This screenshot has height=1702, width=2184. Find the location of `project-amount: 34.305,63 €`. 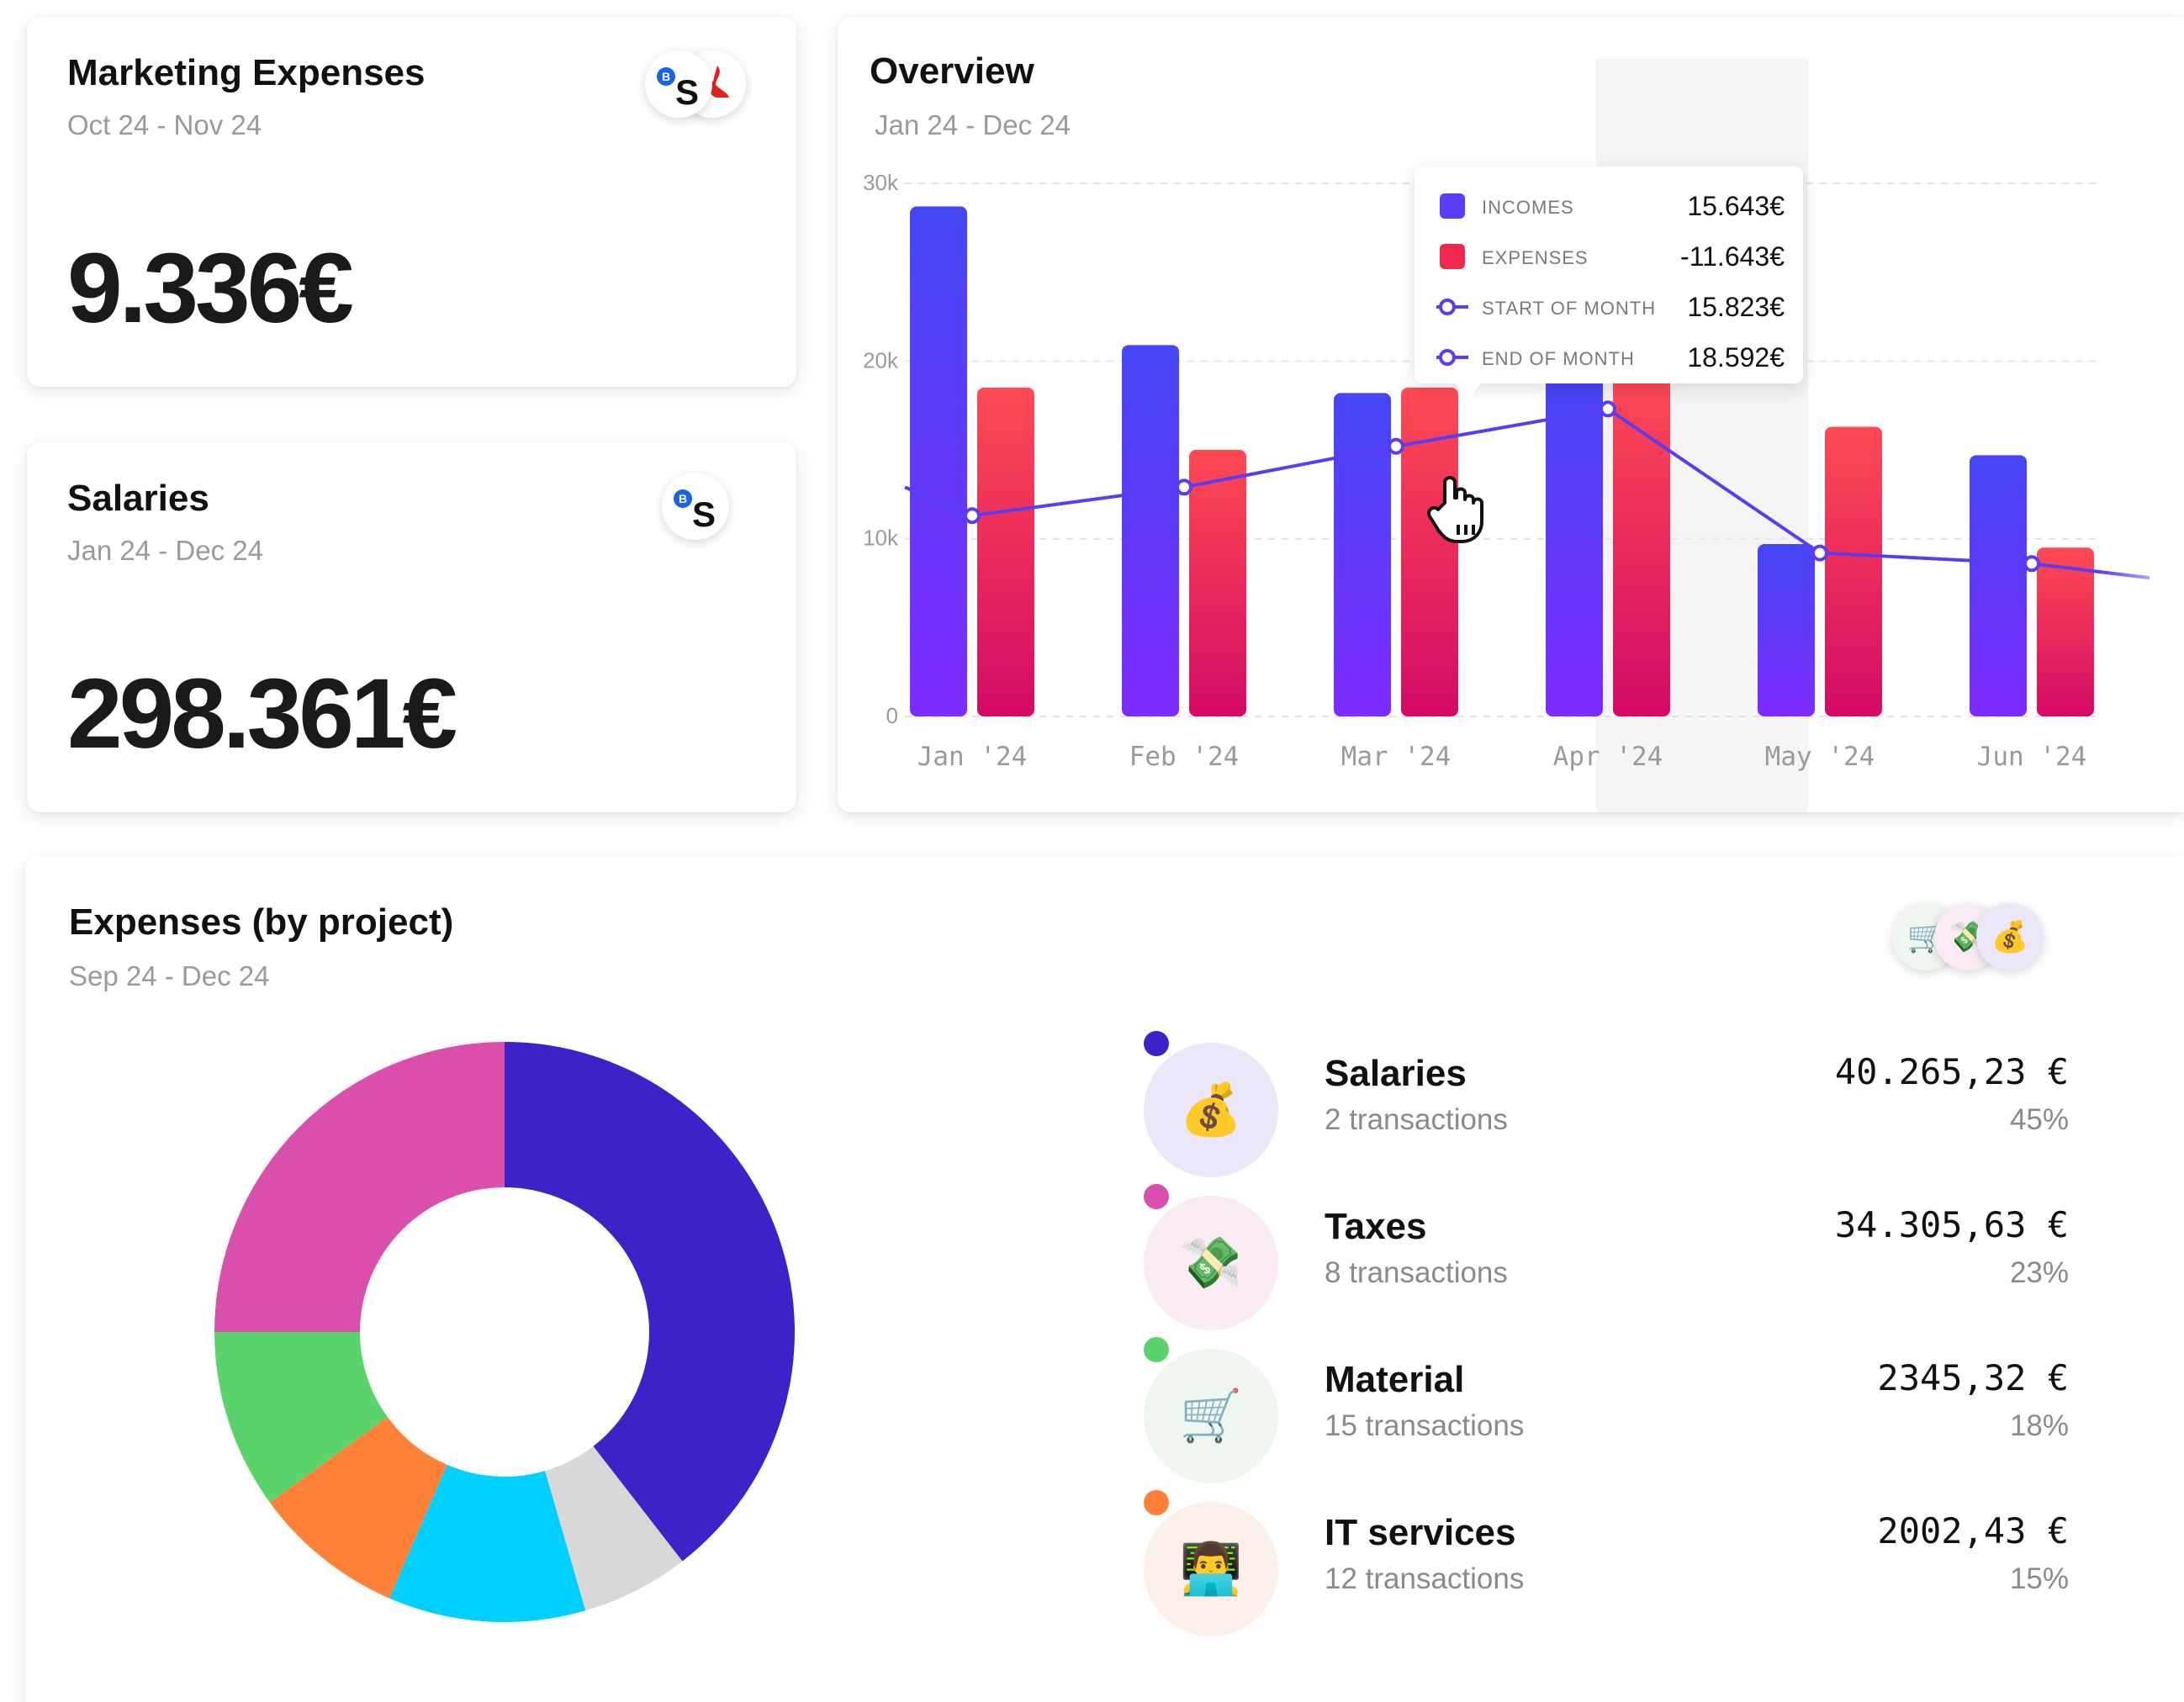

project-amount: 34.305,63 € is located at coordinates (1951, 1225).